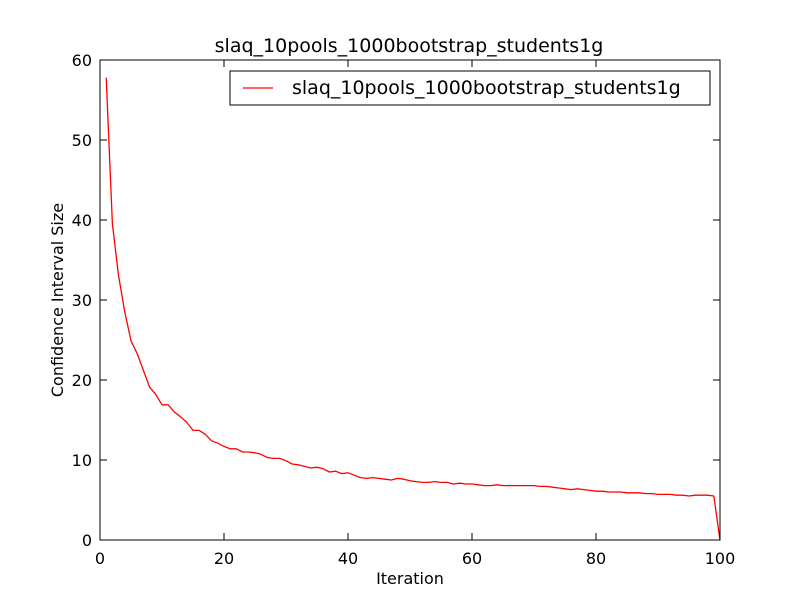 This screenshot has width=800, height=600. What do you see at coordinates (486, 88) in the screenshot?
I see `legend-label: slaq_10pools_1000bootstrap_students1g` at bounding box center [486, 88].